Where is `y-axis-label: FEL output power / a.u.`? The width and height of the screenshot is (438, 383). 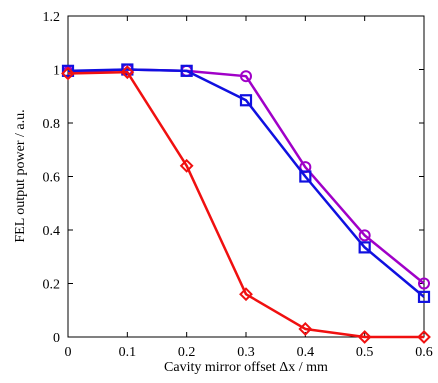
y-axis-label: FEL output power / a.u. is located at coordinates (20, 175).